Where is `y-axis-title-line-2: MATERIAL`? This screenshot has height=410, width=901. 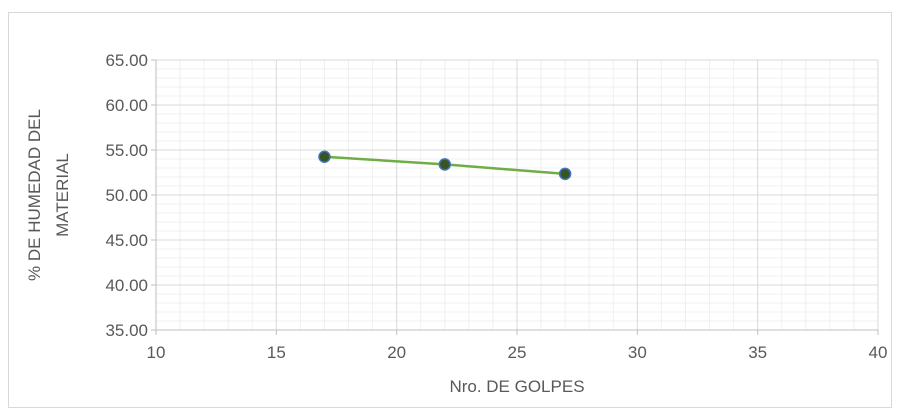
y-axis-title-line-2: MATERIAL is located at coordinates (62, 195).